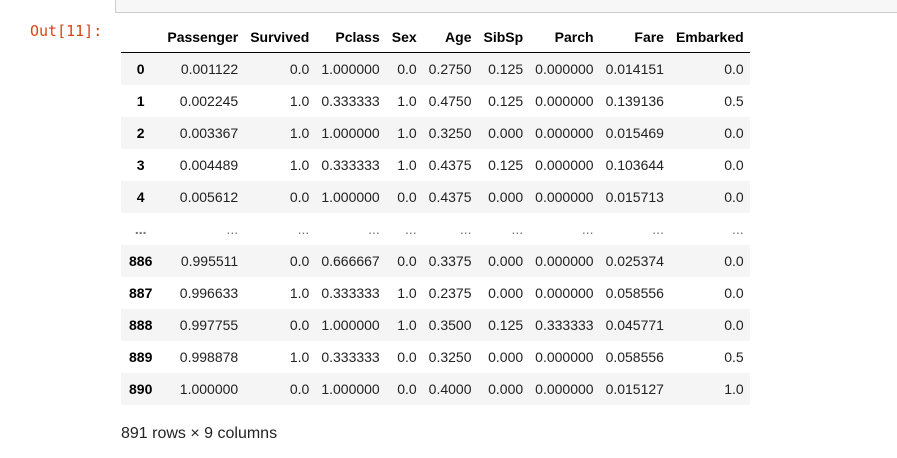 Image resolution: width=897 pixels, height=458 pixels. Describe the element at coordinates (564, 37) in the screenshot. I see `column-header: Parch` at that location.